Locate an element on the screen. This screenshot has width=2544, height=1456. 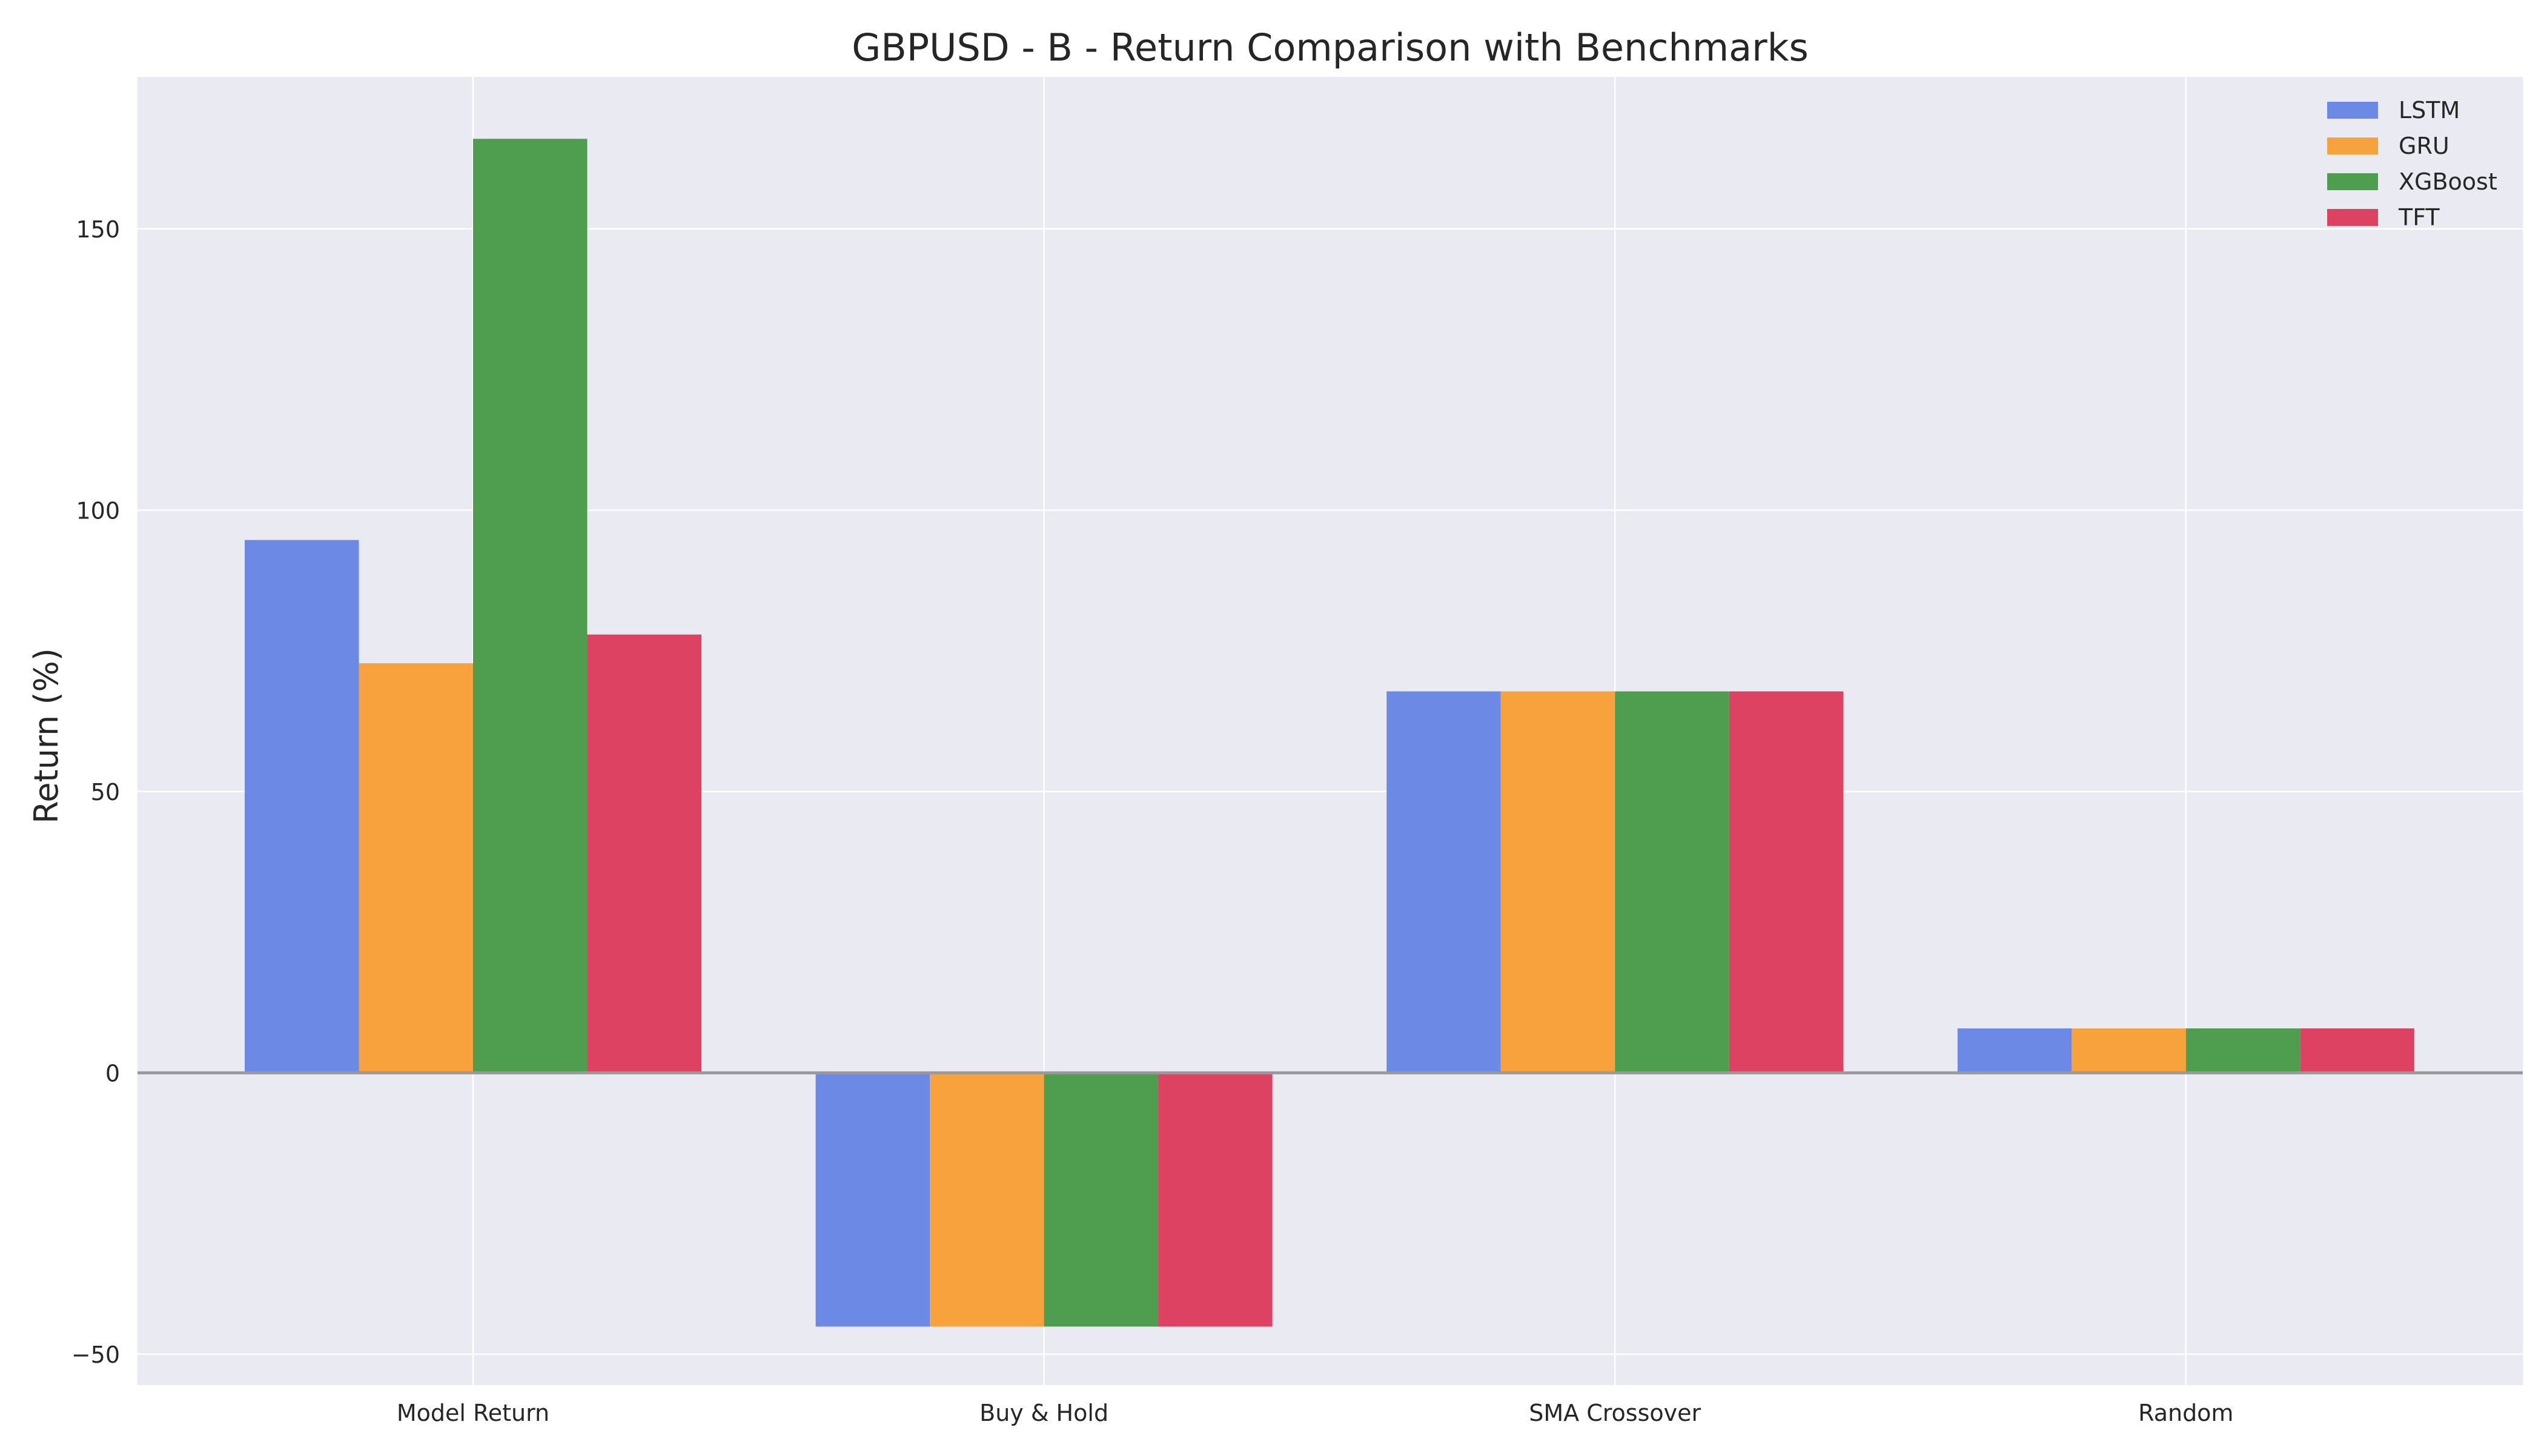
x-tick-label: SMA Crossover is located at coordinates (1615, 1413).